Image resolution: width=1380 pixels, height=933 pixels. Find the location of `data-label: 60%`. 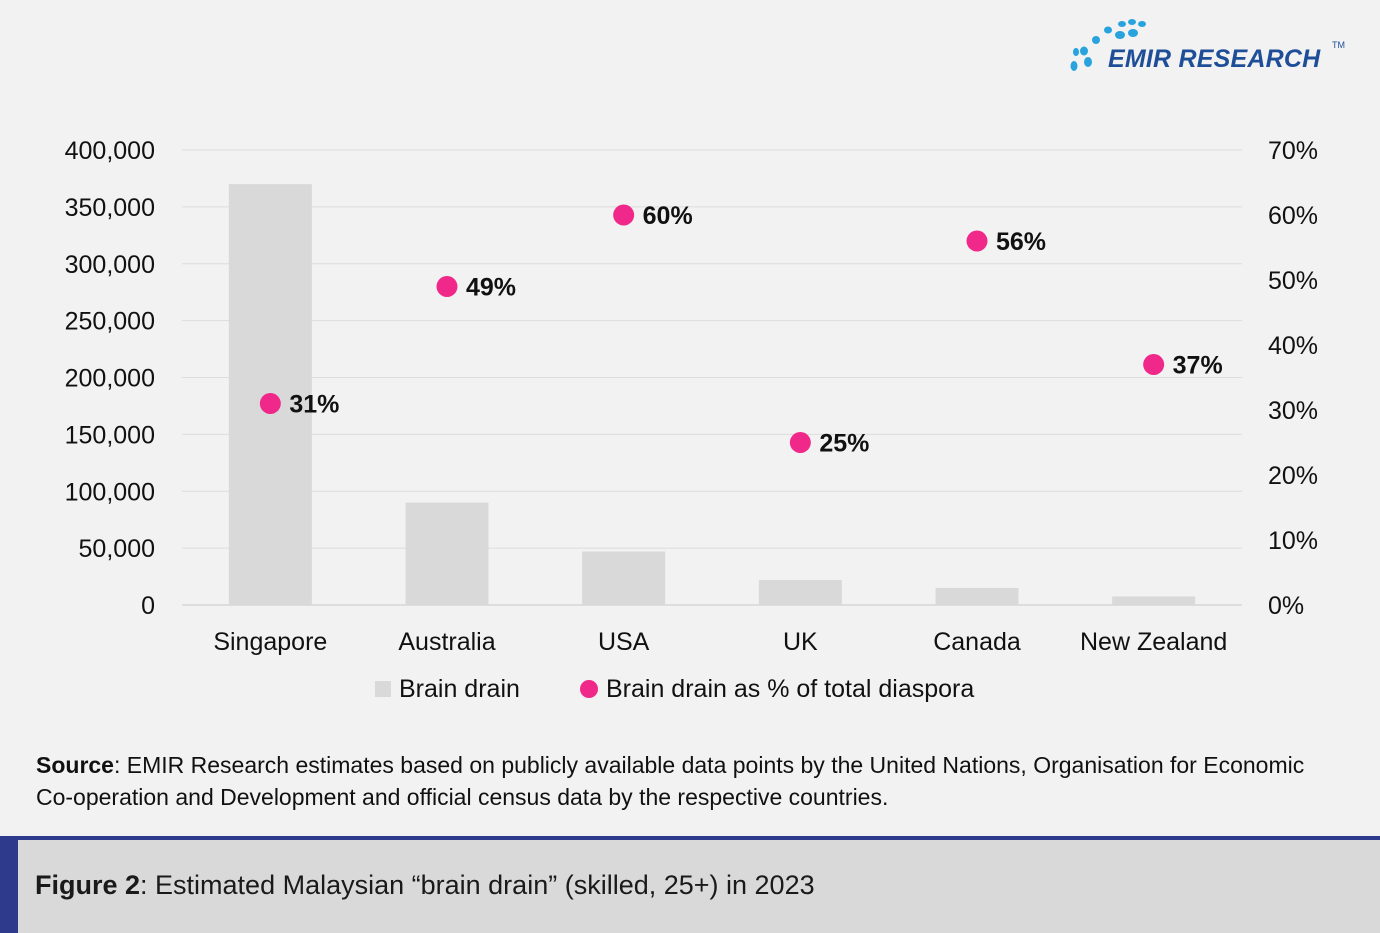

data-label: 60% is located at coordinates (668, 216).